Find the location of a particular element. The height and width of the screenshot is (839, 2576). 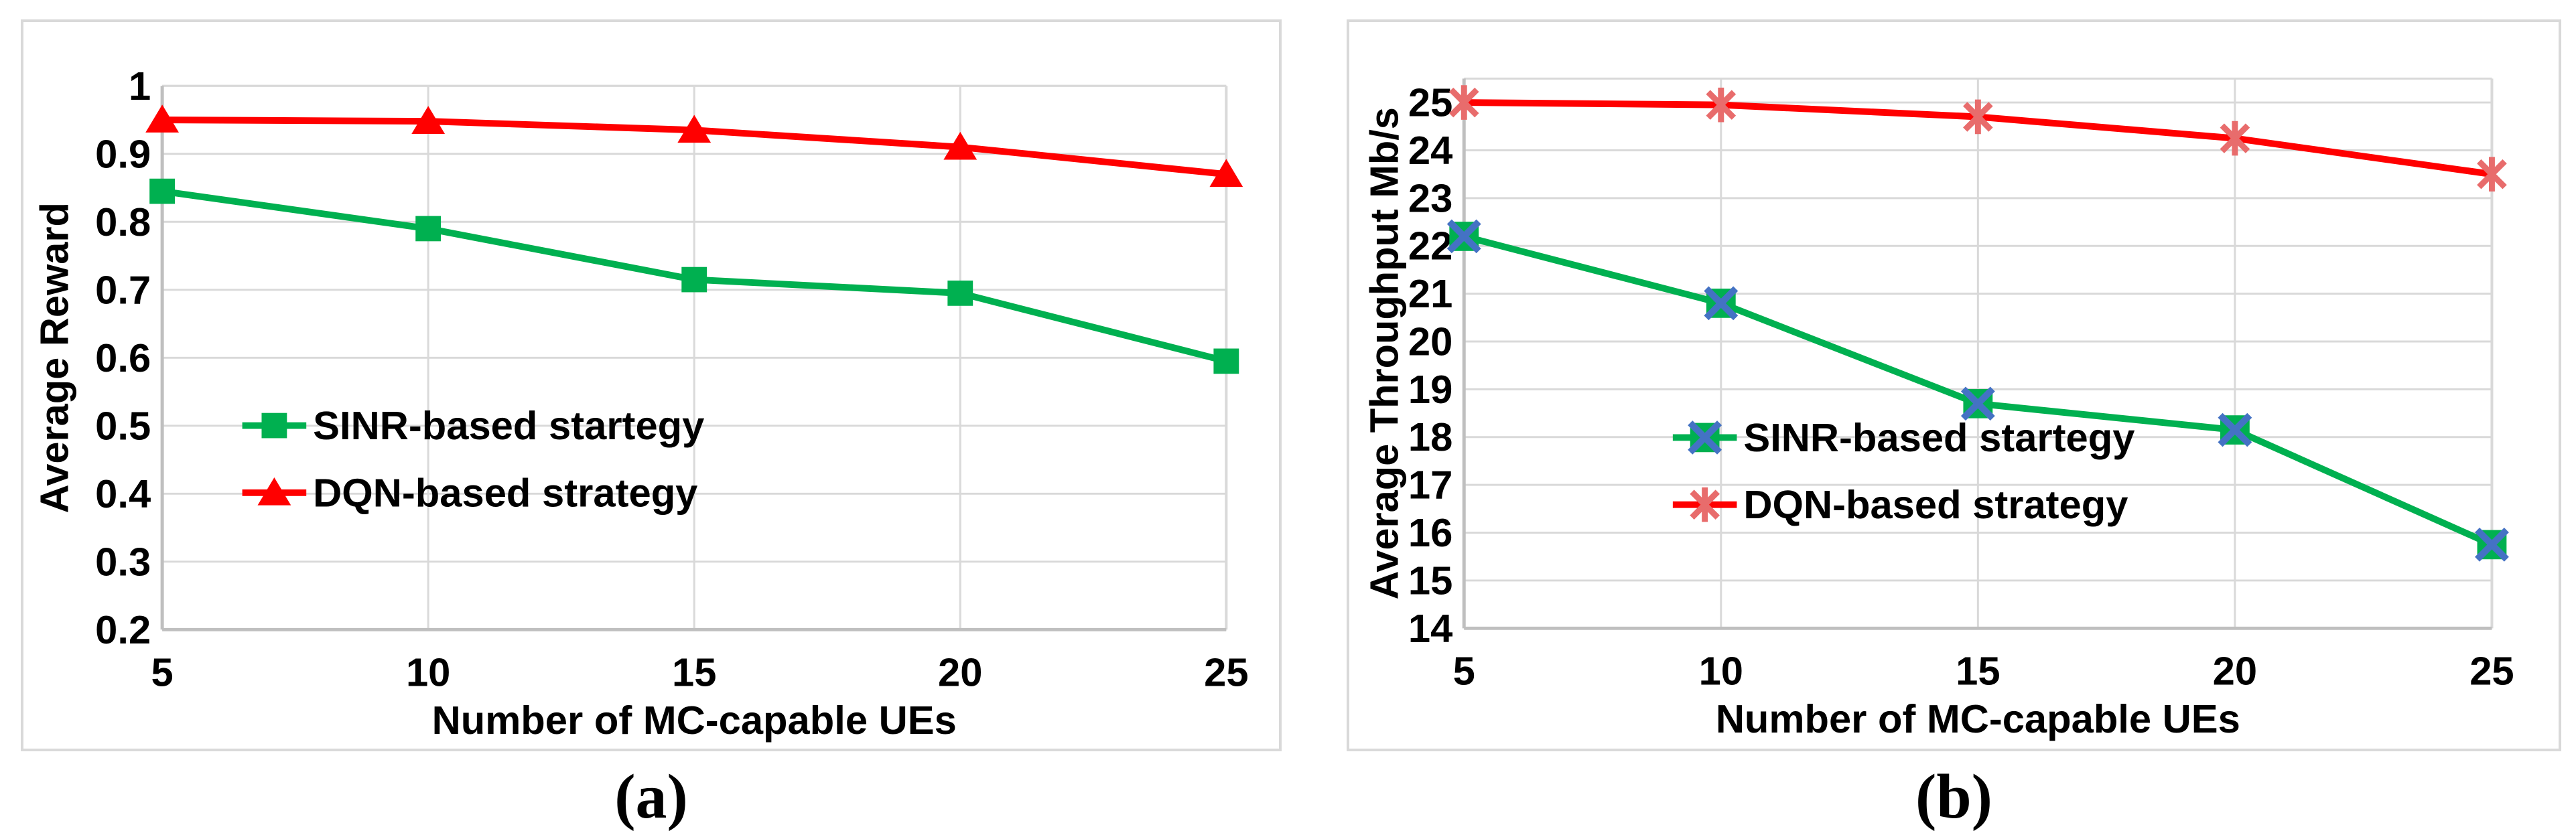

y-tick-label: 0.5 is located at coordinates (123, 425).